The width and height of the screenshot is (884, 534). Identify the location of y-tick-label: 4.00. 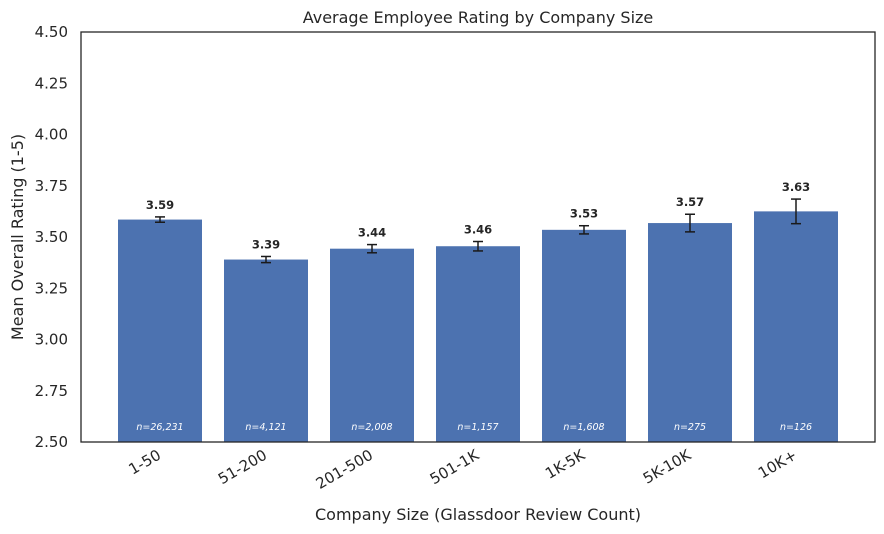
(51, 135).